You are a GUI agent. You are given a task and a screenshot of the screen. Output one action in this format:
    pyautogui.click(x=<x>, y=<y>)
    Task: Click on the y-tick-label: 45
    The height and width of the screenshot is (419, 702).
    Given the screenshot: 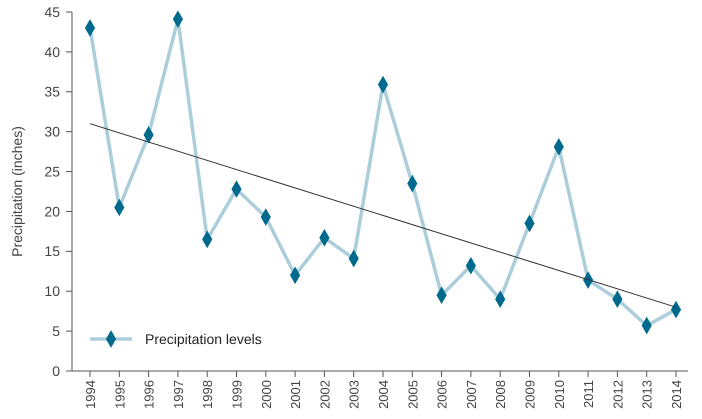 What is the action you would take?
    pyautogui.click(x=52, y=12)
    